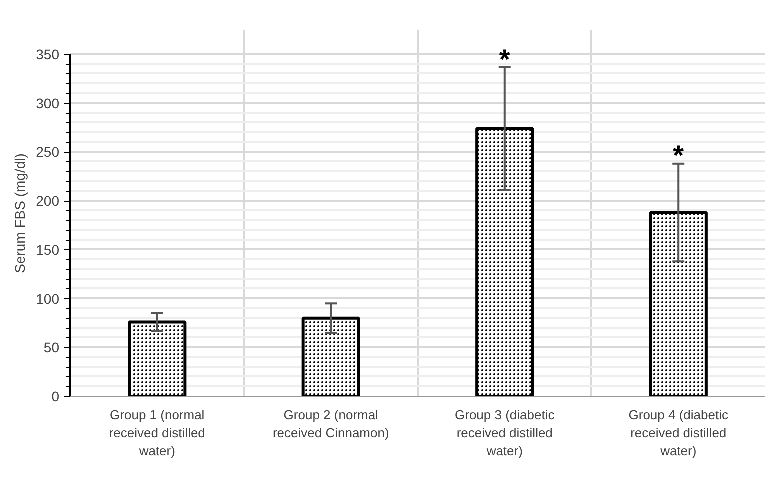 The width and height of the screenshot is (782, 486). I want to click on y-tick-label: 150, so click(48, 250).